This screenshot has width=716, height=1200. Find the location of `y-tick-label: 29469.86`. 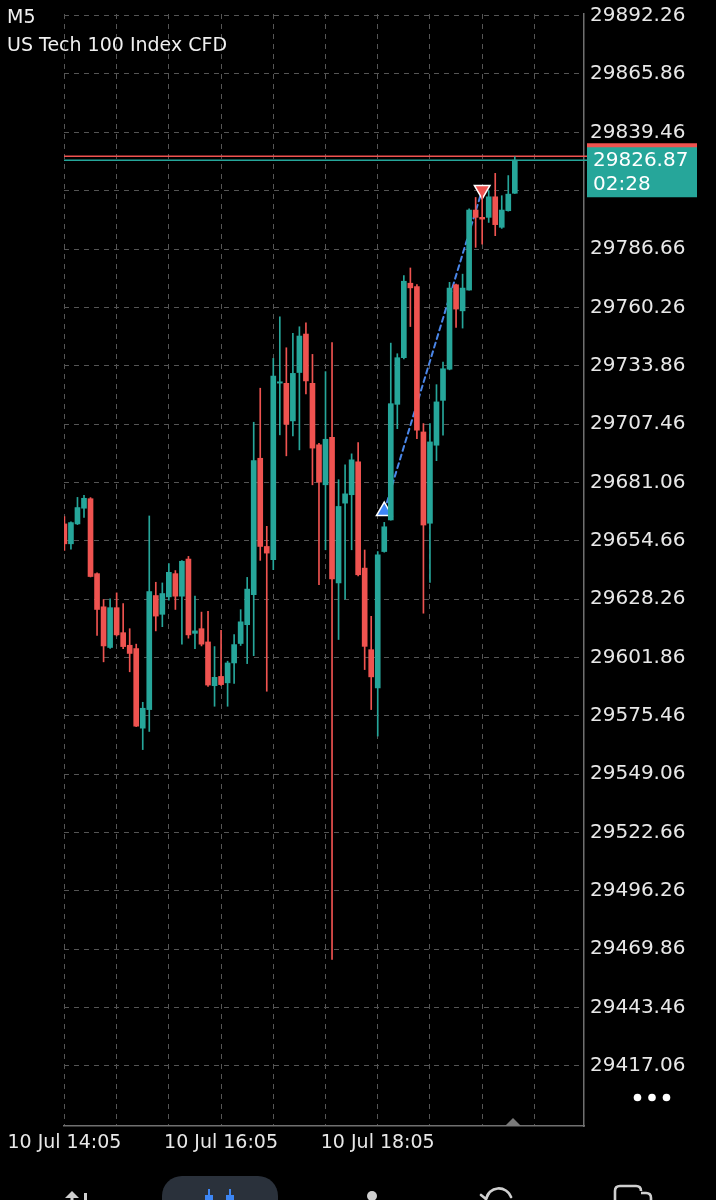

y-tick-label: 29469.86 is located at coordinates (638, 947).